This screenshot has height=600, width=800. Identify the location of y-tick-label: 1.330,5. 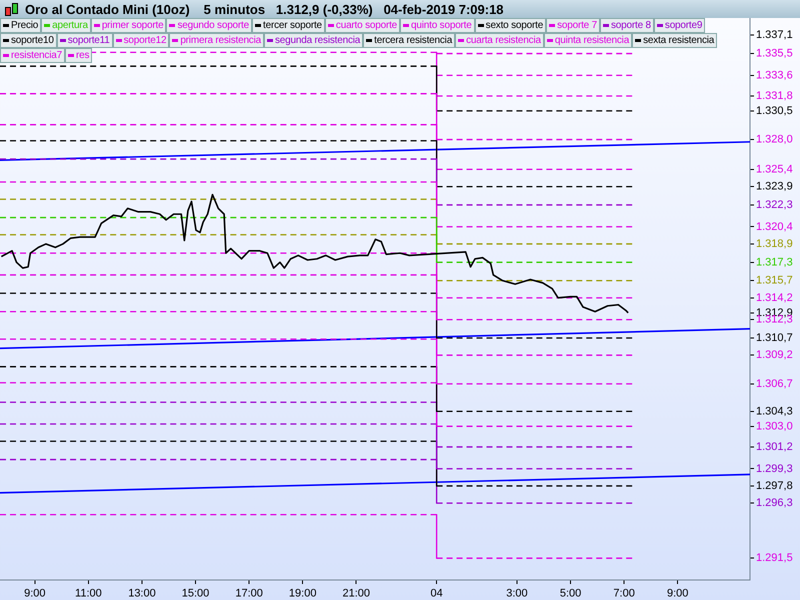
(774, 110).